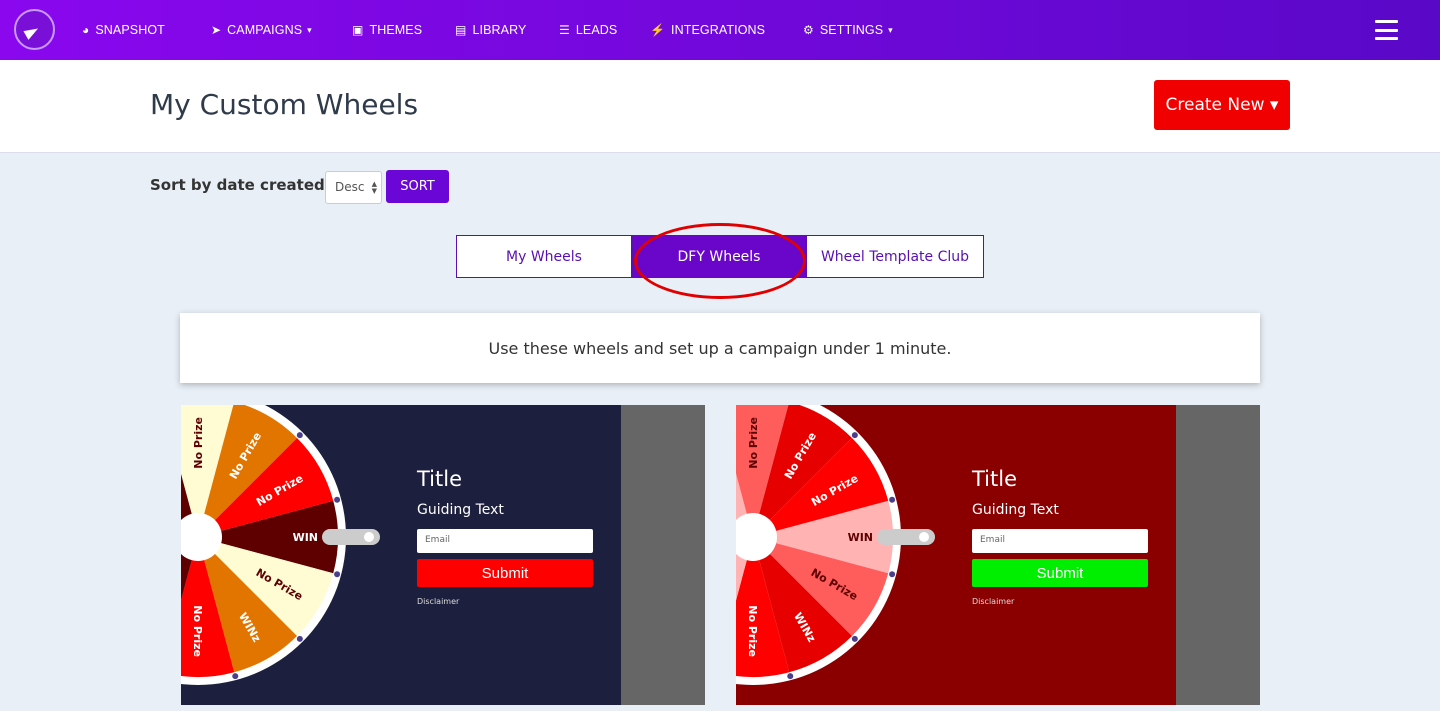 The height and width of the screenshot is (711, 1440). What do you see at coordinates (396, 30) in the screenshot?
I see `nav-label: THEMES` at bounding box center [396, 30].